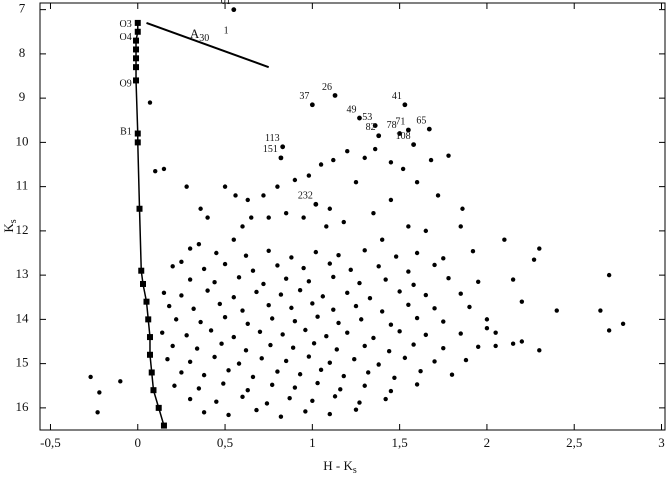  What do you see at coordinates (10, 225) in the screenshot?
I see `y-axis-label: Ks` at bounding box center [10, 225].